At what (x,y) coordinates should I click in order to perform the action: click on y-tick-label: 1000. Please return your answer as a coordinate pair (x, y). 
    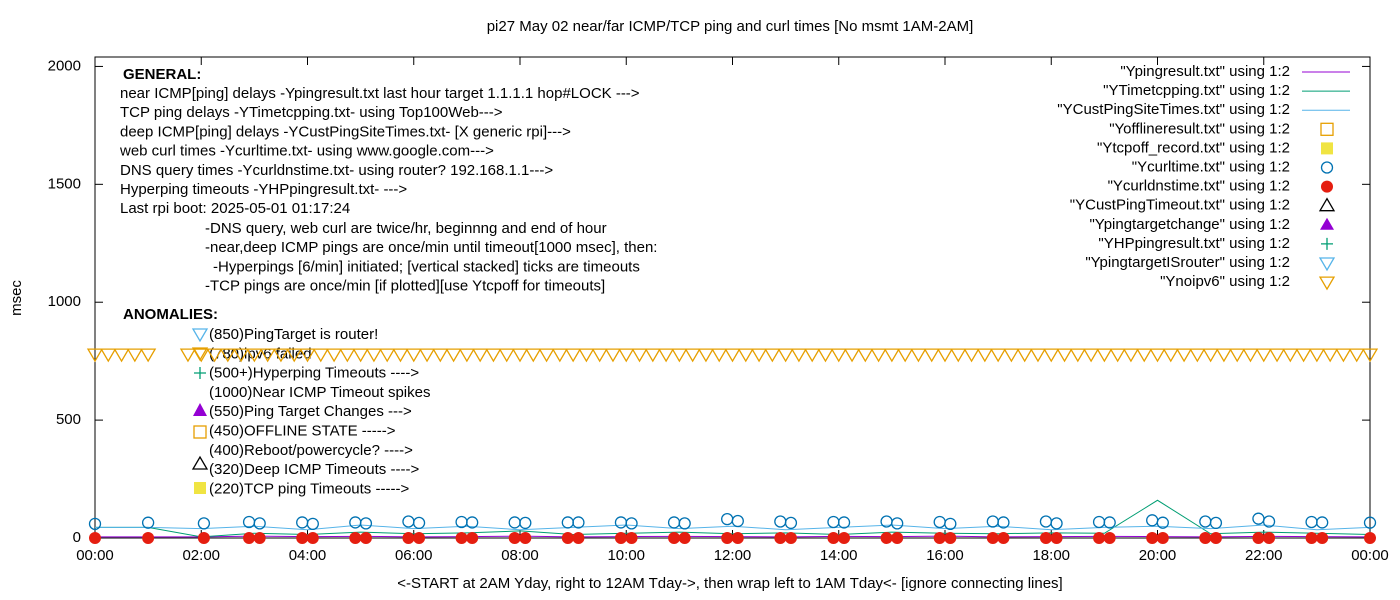
    Looking at the image, I should click on (64, 301).